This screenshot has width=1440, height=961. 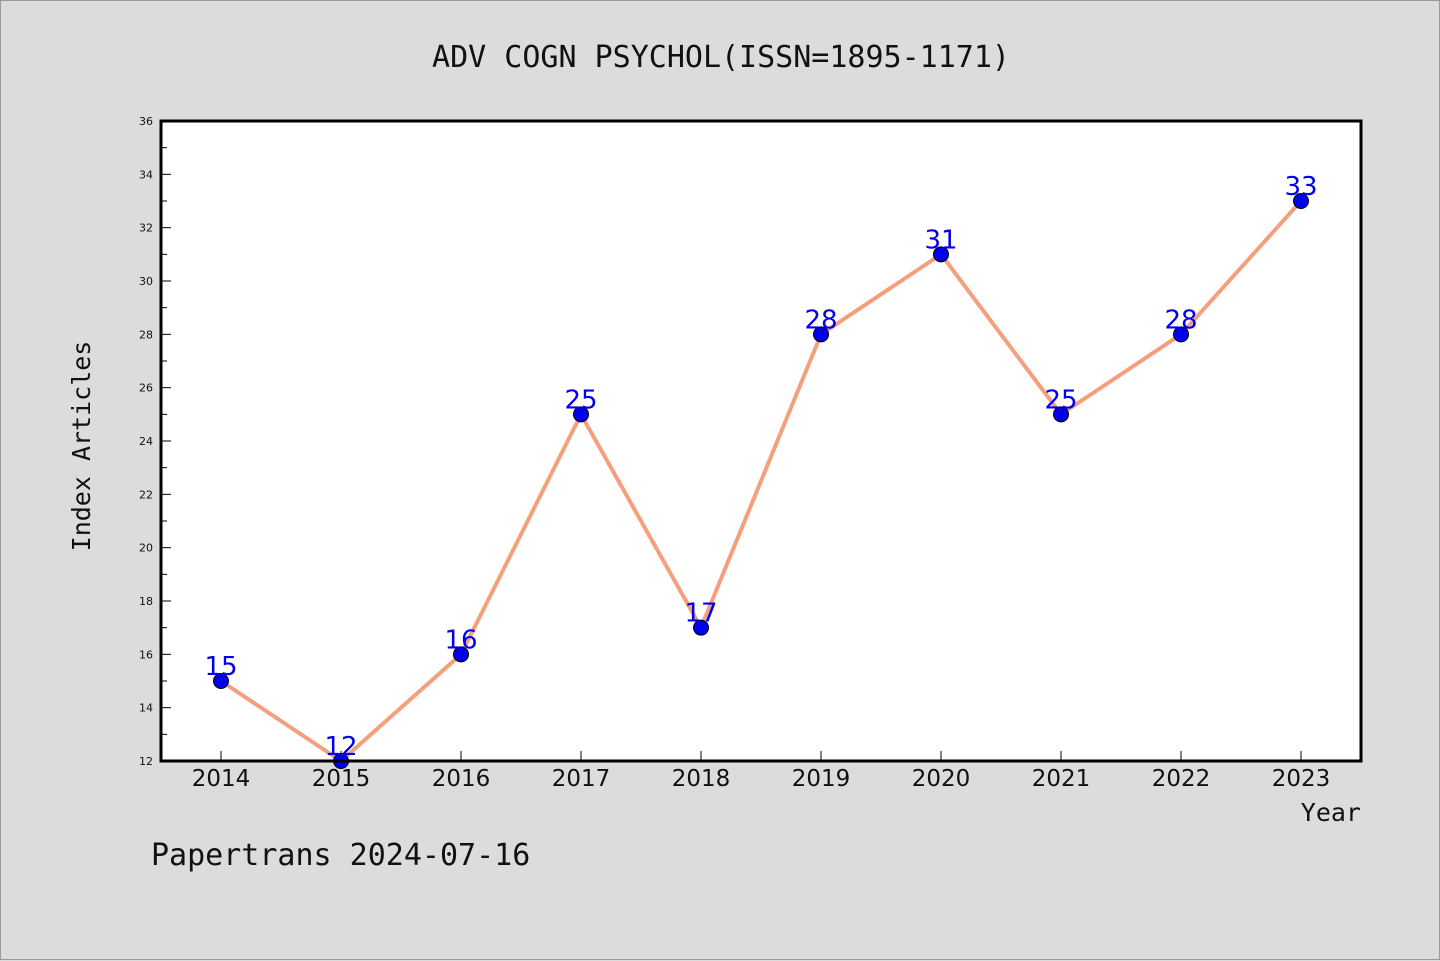 What do you see at coordinates (146, 708) in the screenshot?
I see `y-tick-label: 14` at bounding box center [146, 708].